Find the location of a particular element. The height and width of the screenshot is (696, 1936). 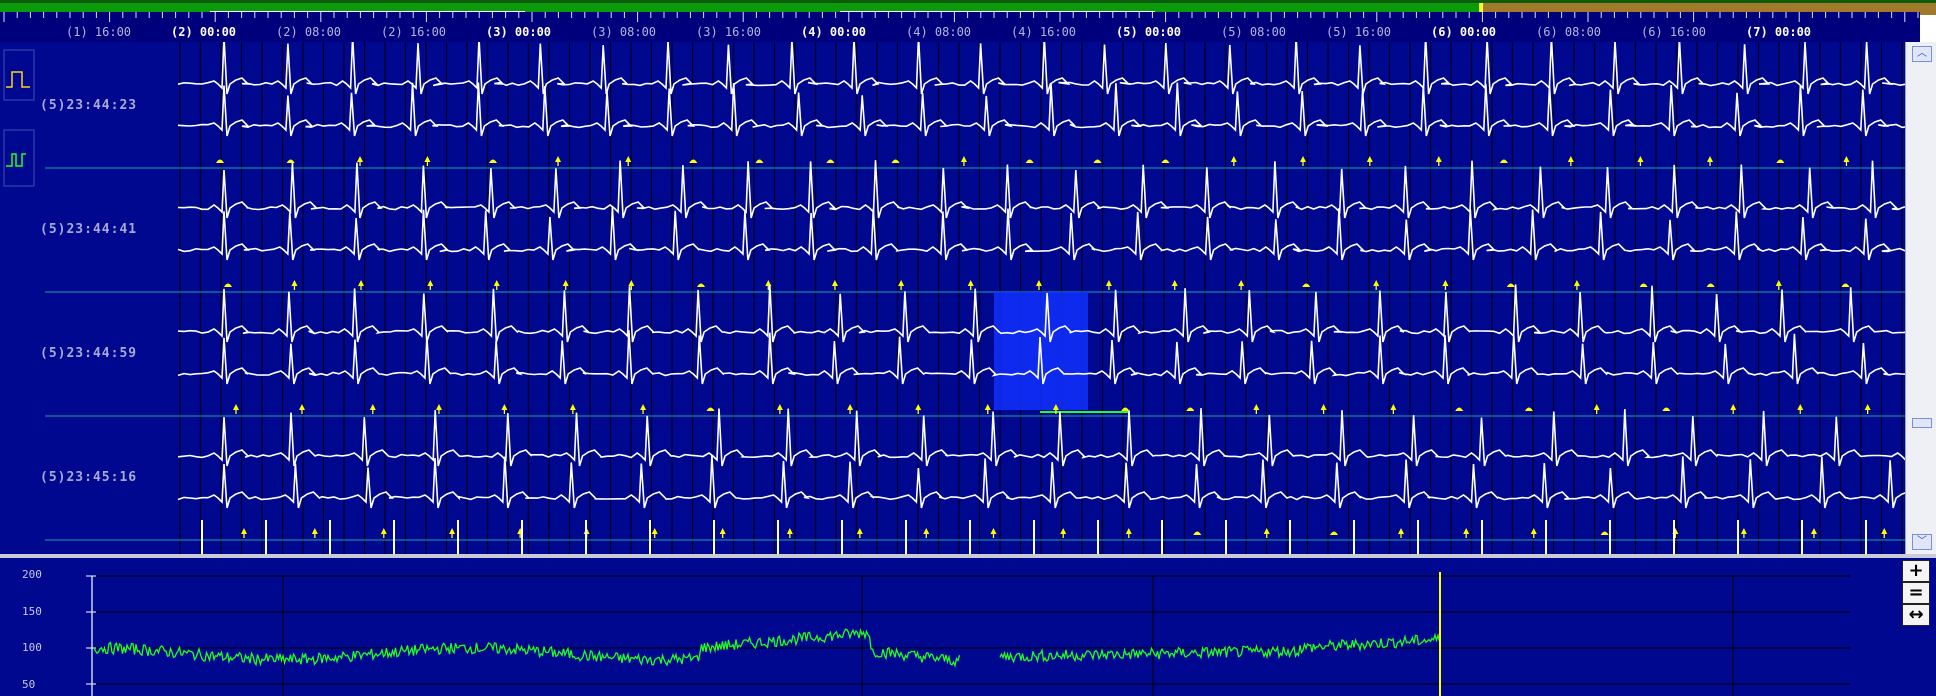

chevron-down-icon: ﹀ is located at coordinates (1922, 542).